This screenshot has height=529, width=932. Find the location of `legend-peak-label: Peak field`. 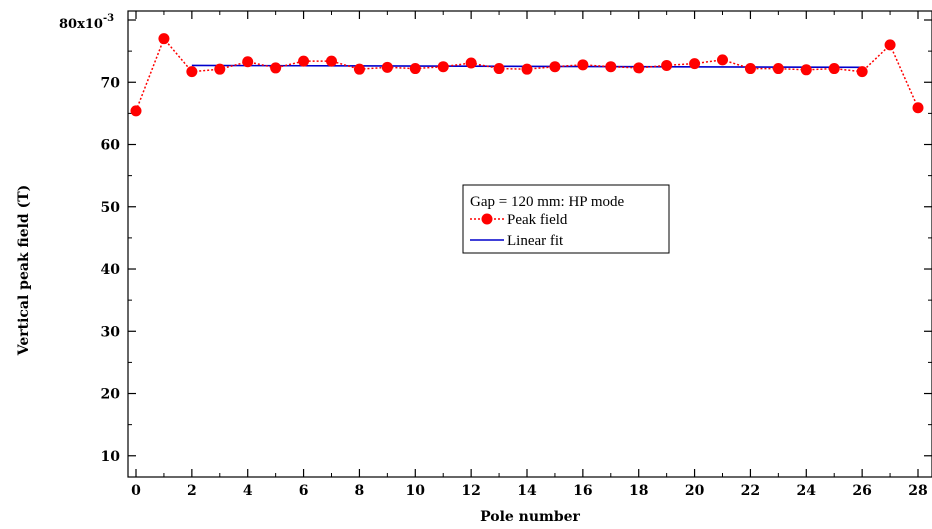

legend-peak-label: Peak field is located at coordinates (537, 220).